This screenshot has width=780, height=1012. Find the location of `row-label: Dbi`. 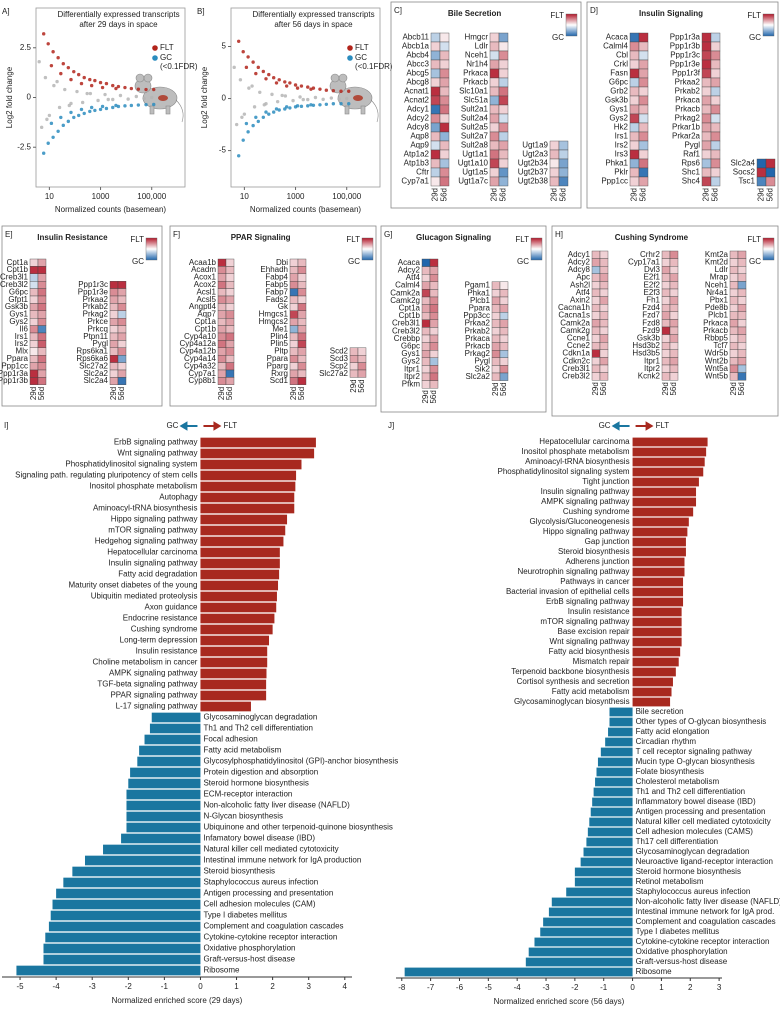

row-label: Dbi is located at coordinates (282, 262).